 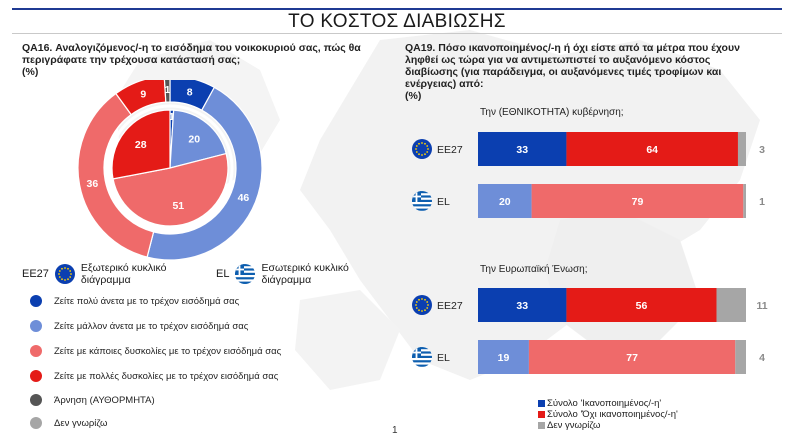 What do you see at coordinates (30, 72) in the screenshot?
I see `left-question-line: (%)` at bounding box center [30, 72].